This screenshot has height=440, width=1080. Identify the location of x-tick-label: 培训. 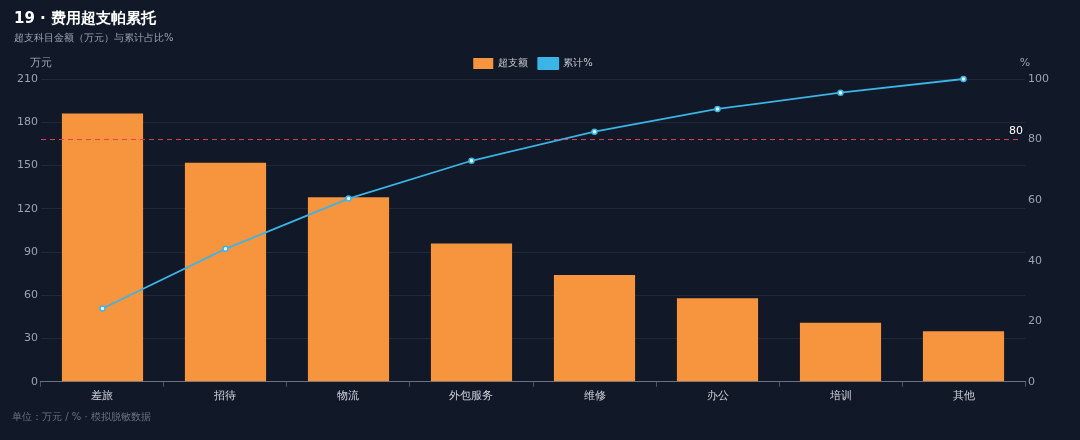
(840, 396).